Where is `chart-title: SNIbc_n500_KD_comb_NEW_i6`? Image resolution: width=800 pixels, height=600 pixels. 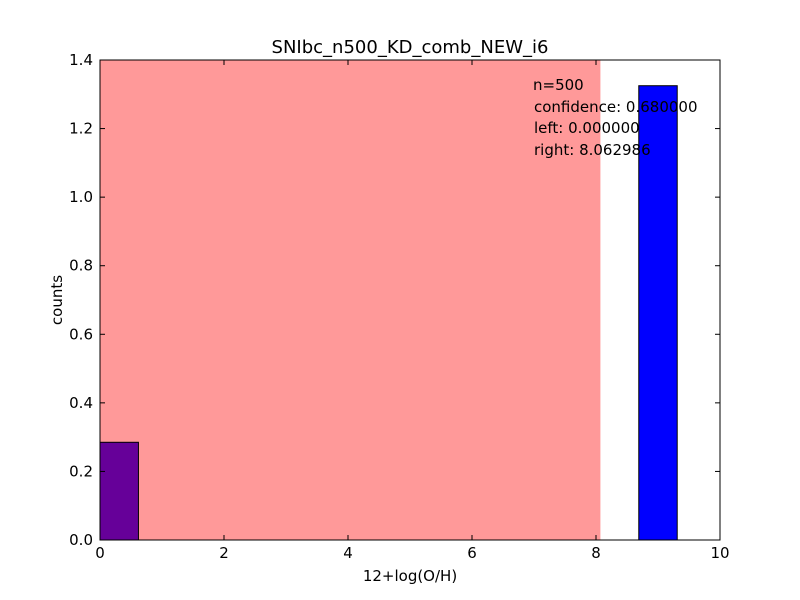 chart-title: SNIbc_n500_KD_comb_NEW_i6 is located at coordinates (410, 47).